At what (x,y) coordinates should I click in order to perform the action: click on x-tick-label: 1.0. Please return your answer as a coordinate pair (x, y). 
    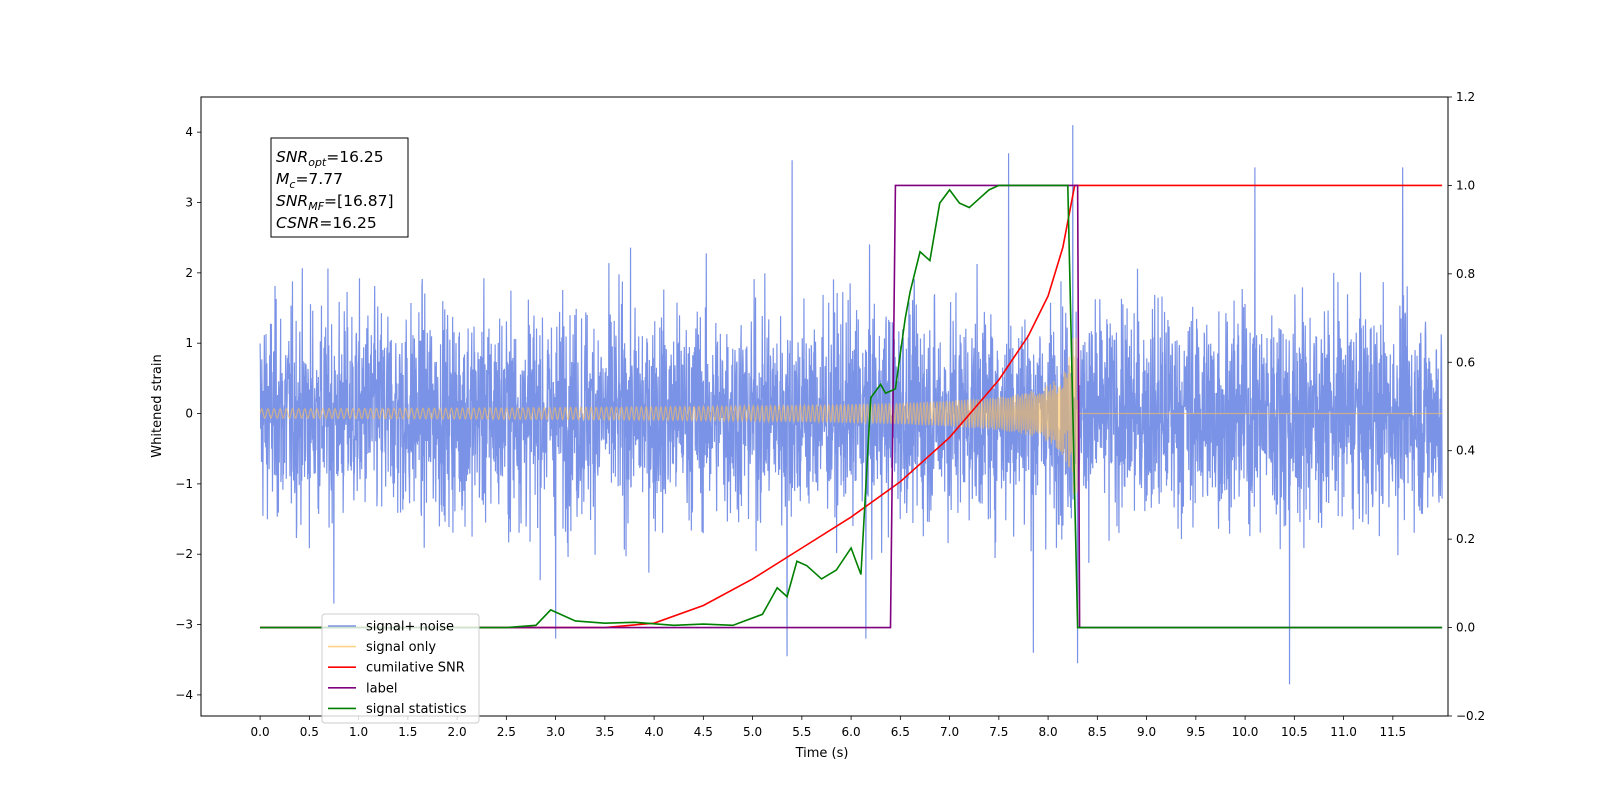
    Looking at the image, I should click on (358, 732).